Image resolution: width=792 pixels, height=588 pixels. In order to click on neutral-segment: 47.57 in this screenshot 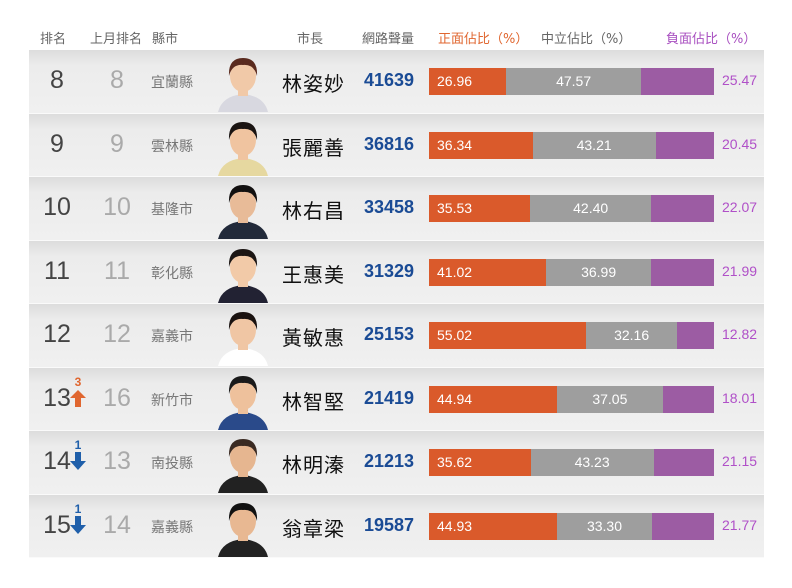, I will do `click(573, 81)`.